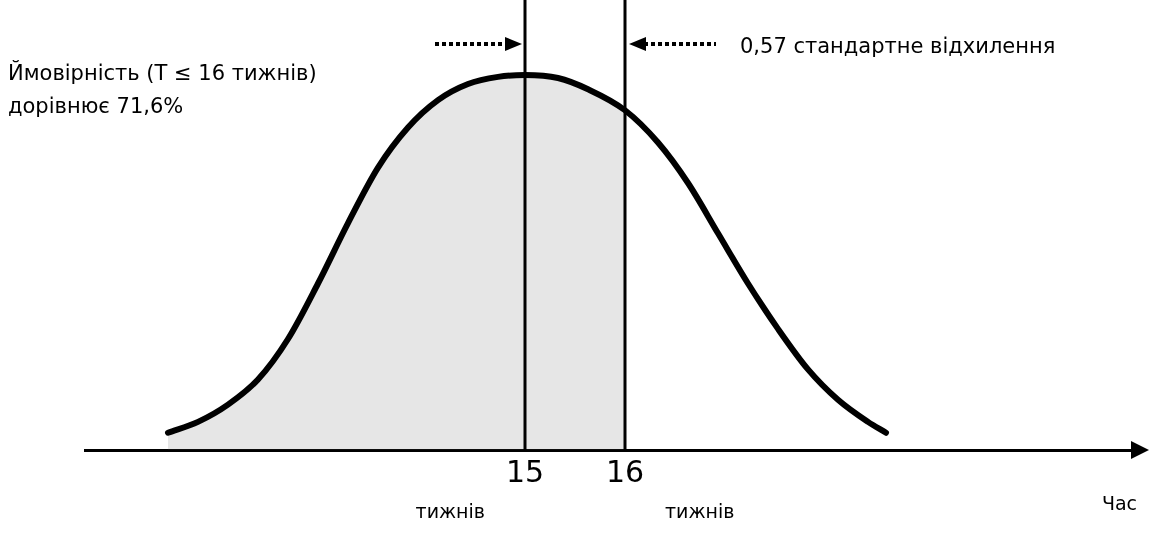 Image resolution: width=1149 pixels, height=538 pixels. What do you see at coordinates (1119, 503) in the screenshot?
I see `x-axis-title: Час` at bounding box center [1119, 503].